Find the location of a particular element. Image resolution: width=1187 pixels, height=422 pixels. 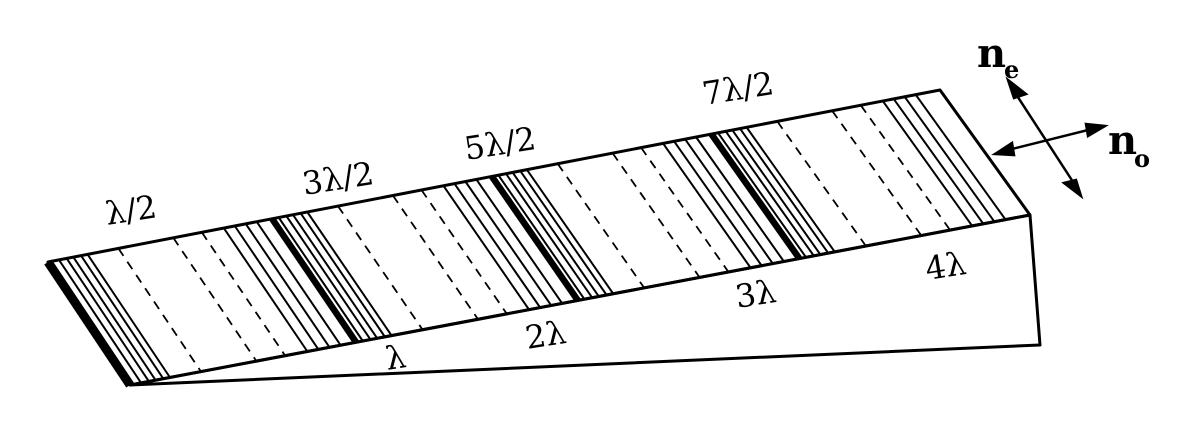

label-full-wave-4: 4λ is located at coordinates (945, 266).